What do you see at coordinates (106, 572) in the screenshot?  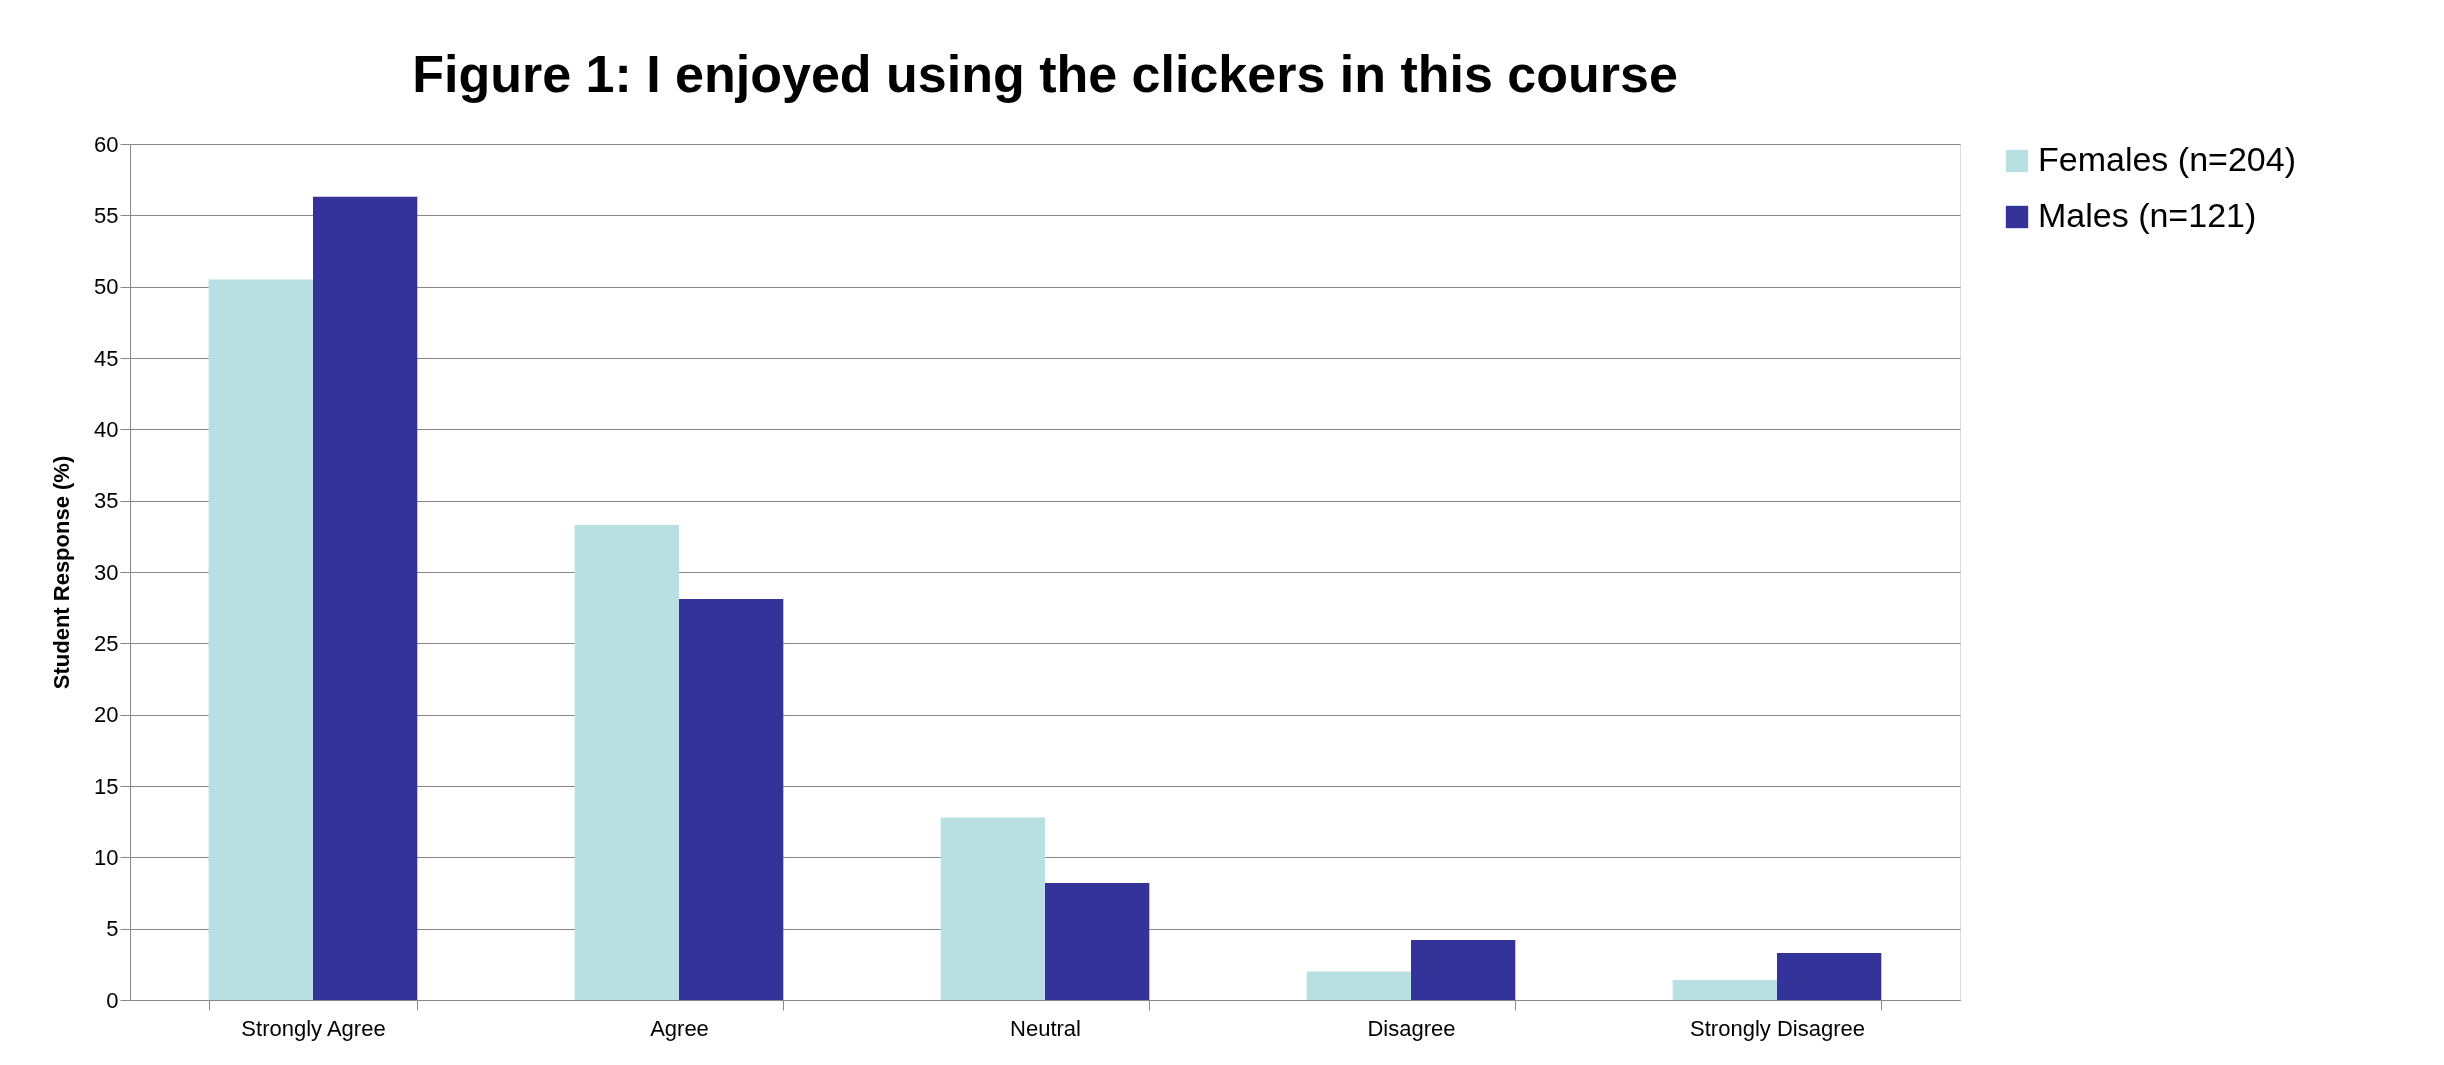 I see `y-tick-label: 30` at bounding box center [106, 572].